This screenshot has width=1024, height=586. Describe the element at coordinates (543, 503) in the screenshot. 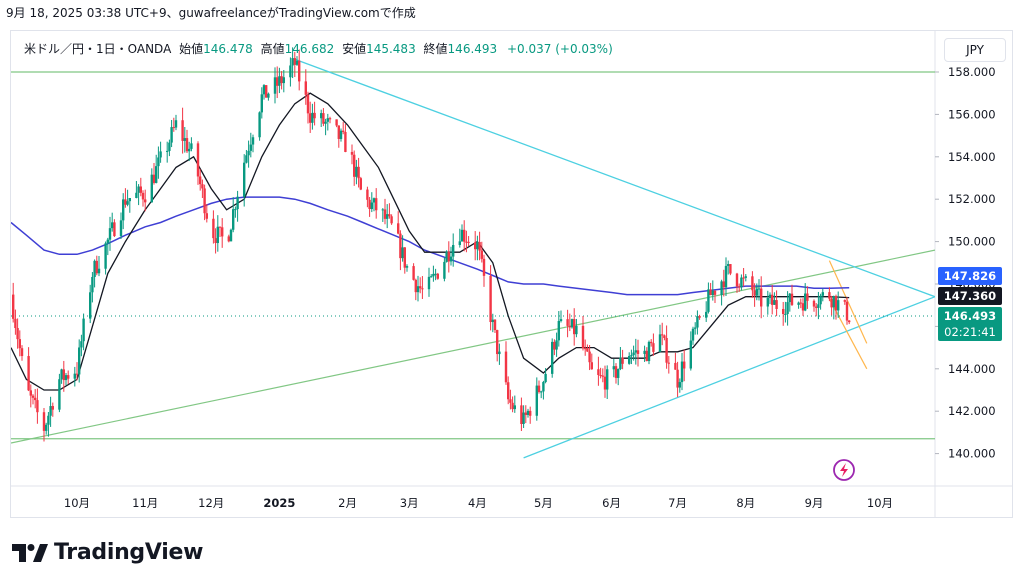

I see `x-tick-label: 5月` at that location.